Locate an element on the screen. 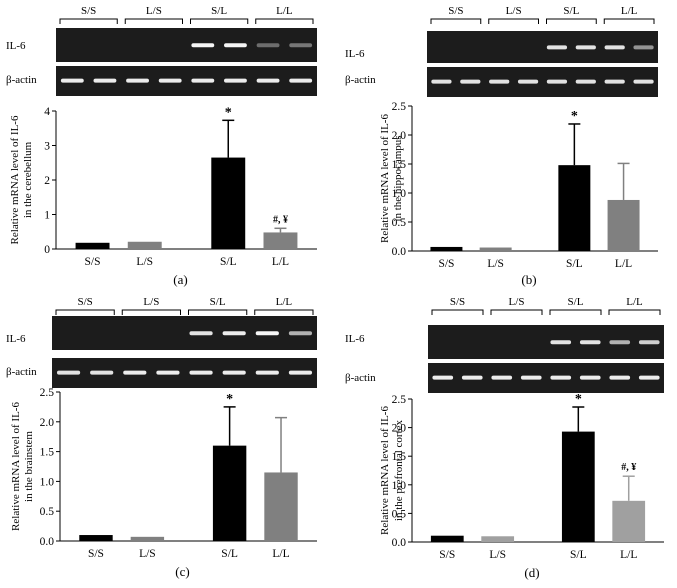  y-tick-label: 3 is located at coordinates (47, 147).